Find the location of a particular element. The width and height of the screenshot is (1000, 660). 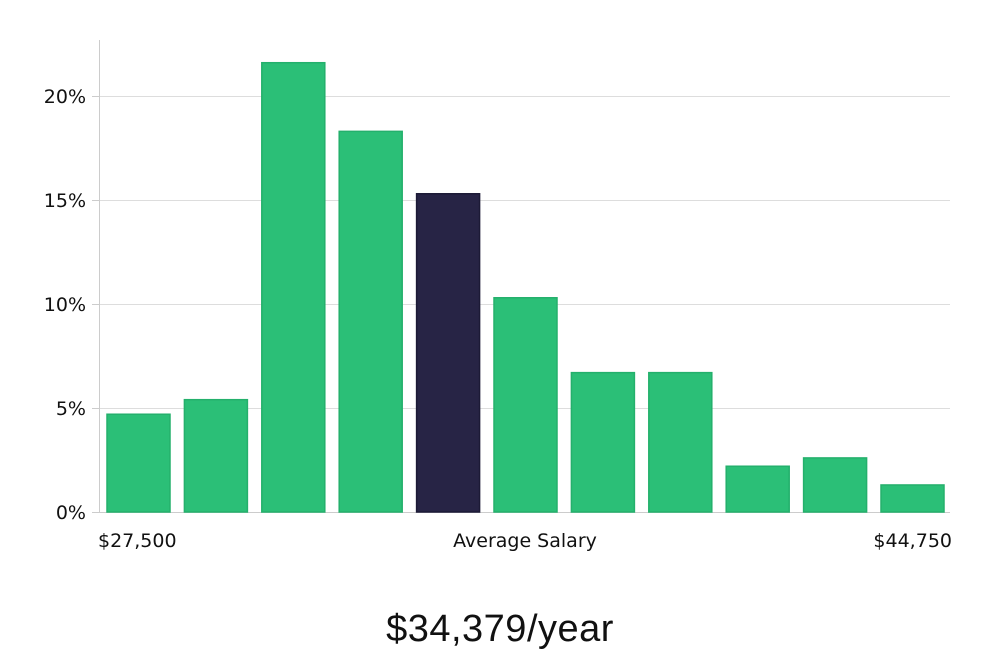

y-tick-label-15: 15% is located at coordinates (65, 201).